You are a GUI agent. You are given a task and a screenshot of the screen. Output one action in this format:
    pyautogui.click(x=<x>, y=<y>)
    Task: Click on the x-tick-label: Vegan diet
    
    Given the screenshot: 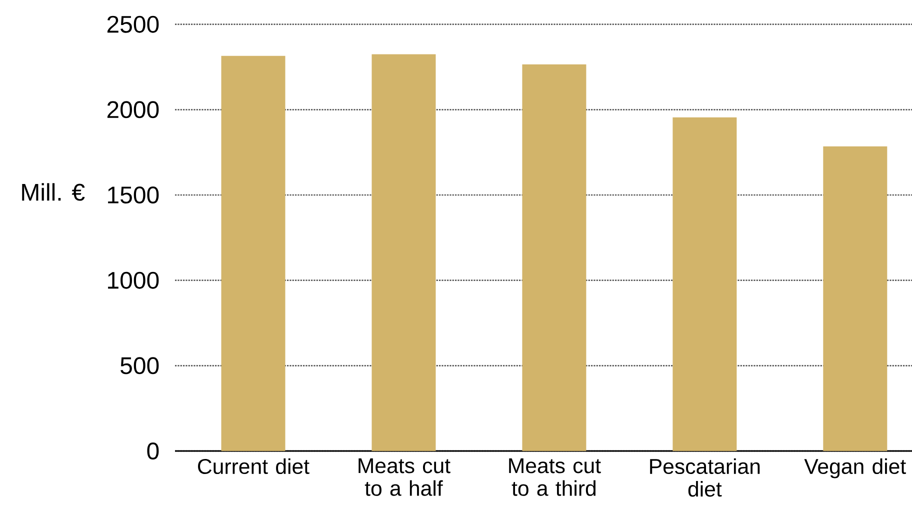 What is the action you would take?
    pyautogui.click(x=855, y=468)
    